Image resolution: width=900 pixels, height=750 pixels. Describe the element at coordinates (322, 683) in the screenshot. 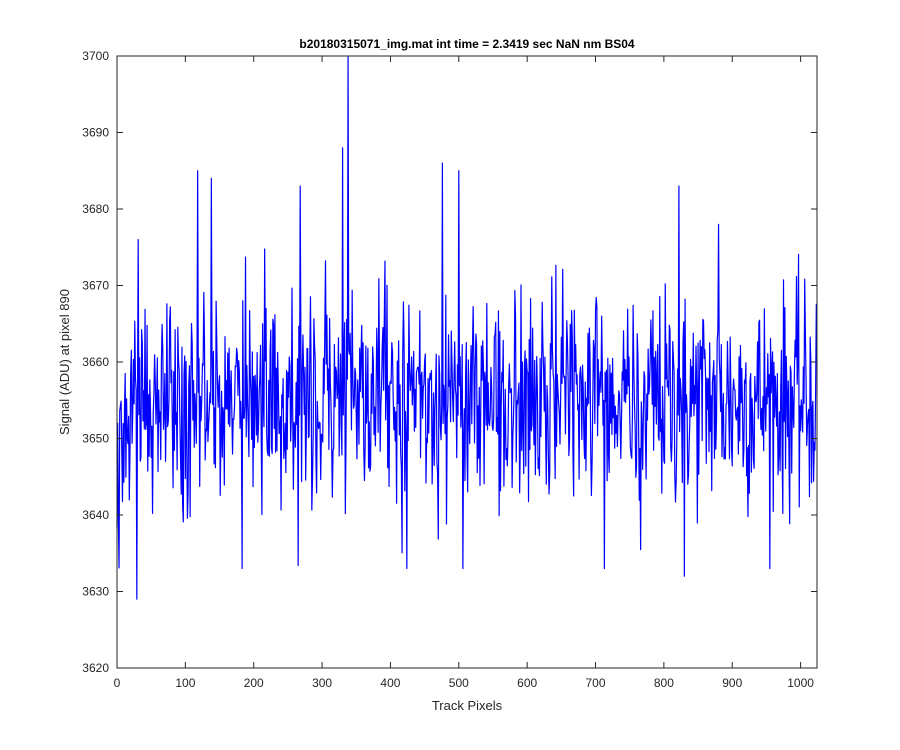

I see `x-tick-label: 300` at that location.